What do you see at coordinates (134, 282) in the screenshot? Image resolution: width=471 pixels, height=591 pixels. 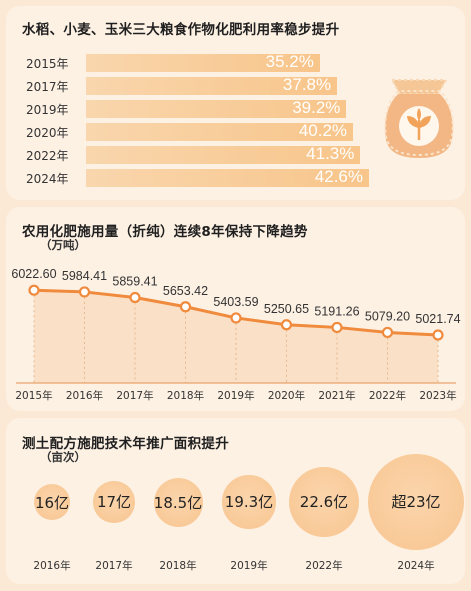 I see `data-value-label: 5859.41` at bounding box center [134, 282].